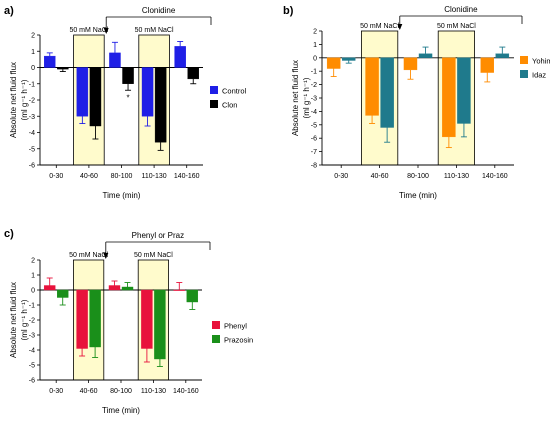 The height and width of the screenshot is (423, 550). What do you see at coordinates (288, 11) in the screenshot?
I see `panel-label: b)` at bounding box center [288, 11].